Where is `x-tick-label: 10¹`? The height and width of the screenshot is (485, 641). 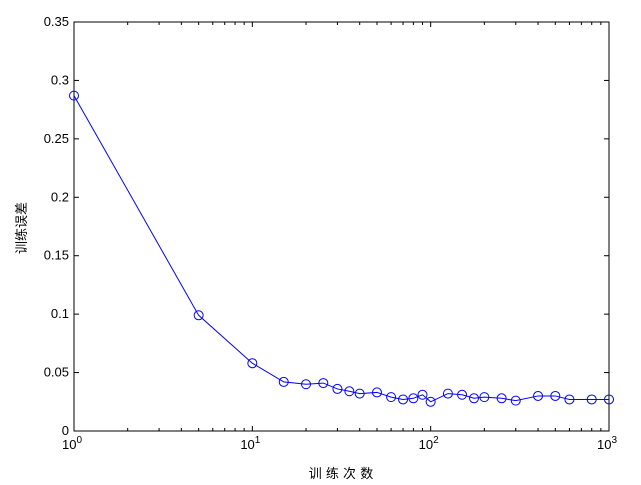
x-tick-label: 10¹ is located at coordinates (250, 443).